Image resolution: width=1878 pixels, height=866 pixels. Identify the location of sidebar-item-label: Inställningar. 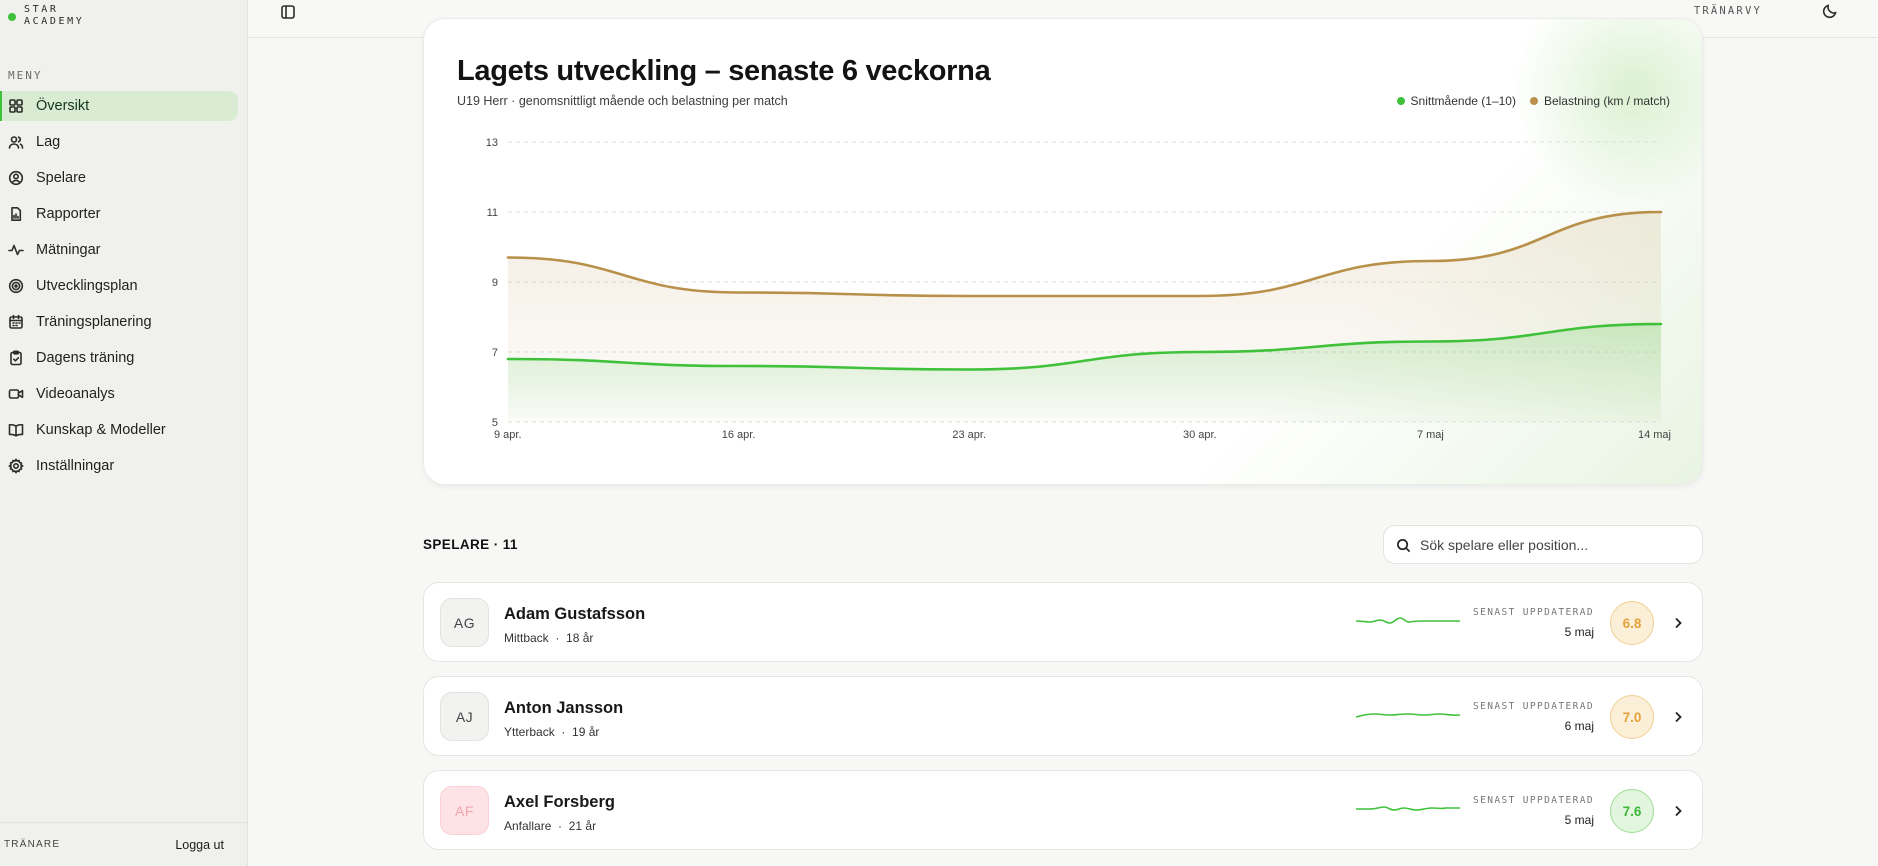
(75, 466).